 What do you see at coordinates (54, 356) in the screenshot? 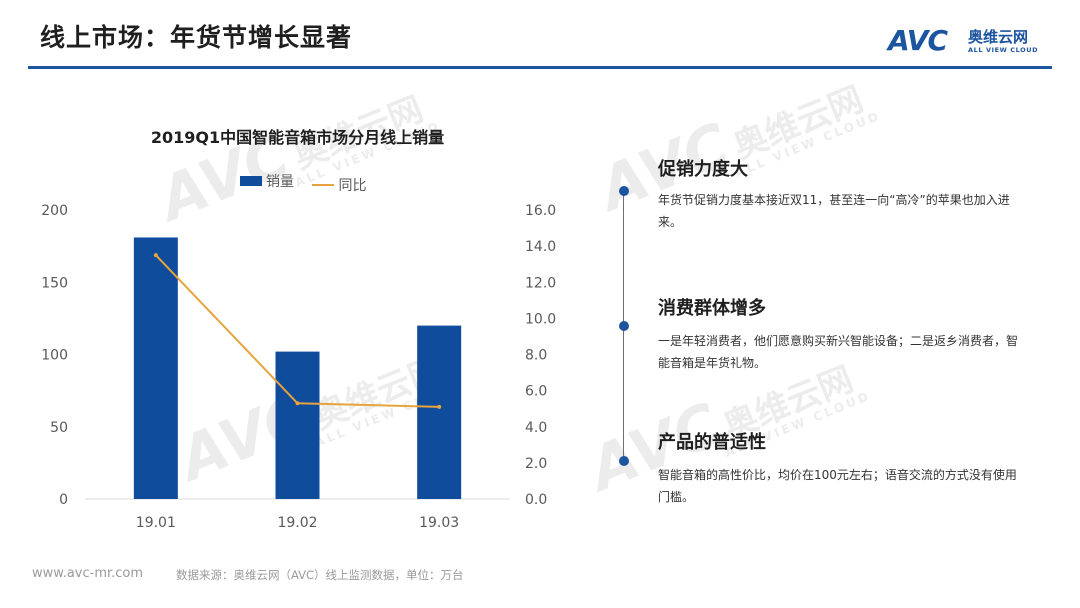
I see `y-left-tick-label: 100` at bounding box center [54, 356].